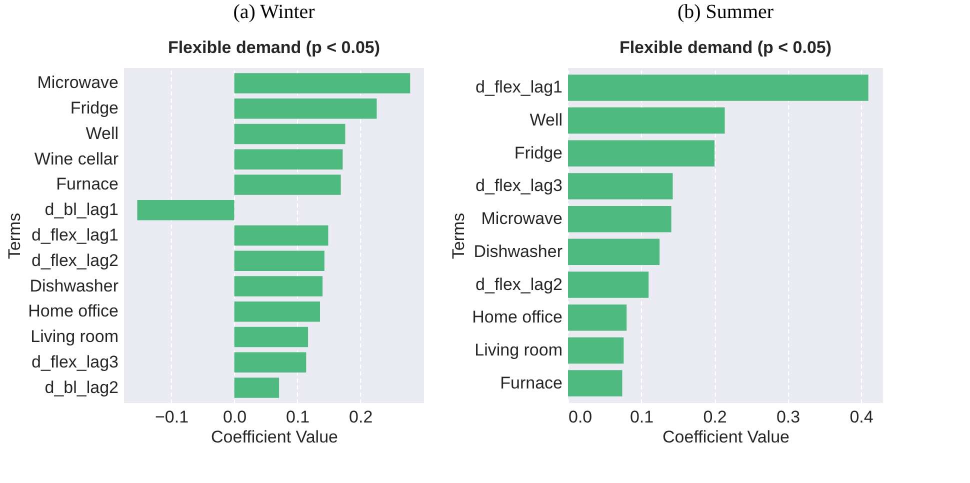  Describe the element at coordinates (171, 417) in the screenshot. I see `x-tick-label: −0.1` at that location.